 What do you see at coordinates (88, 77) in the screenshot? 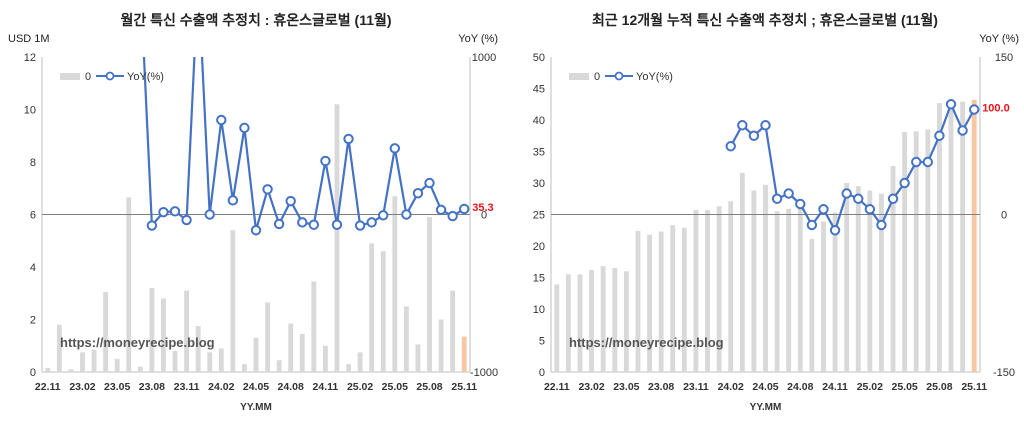
I see `legend-bar-label: 0` at bounding box center [88, 77].